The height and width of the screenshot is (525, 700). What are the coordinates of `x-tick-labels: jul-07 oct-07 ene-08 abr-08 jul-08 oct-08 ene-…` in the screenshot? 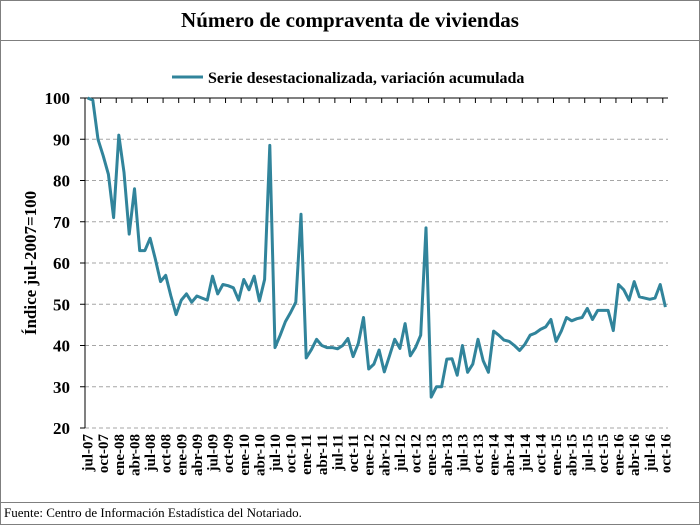 It's located at (378, 455).